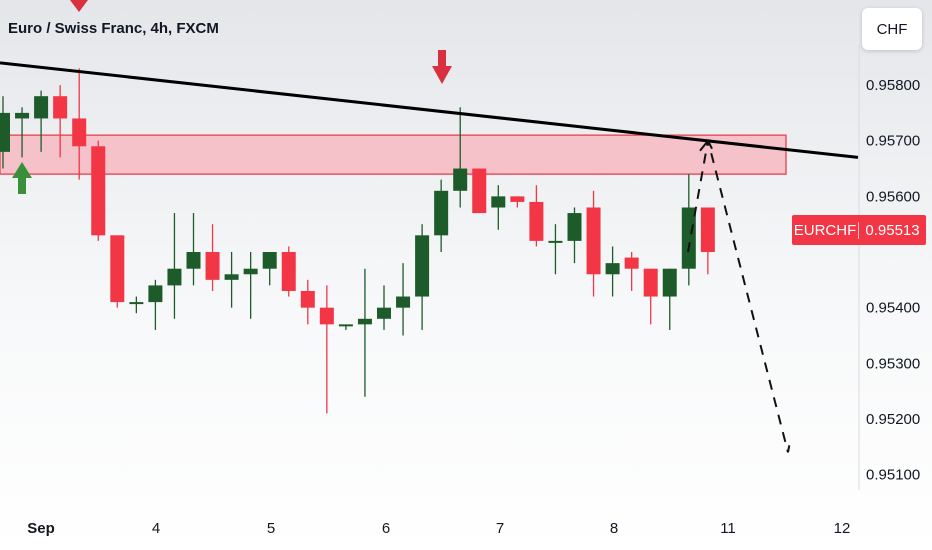 The height and width of the screenshot is (550, 932). What do you see at coordinates (893, 363) in the screenshot?
I see `y-tick-label: 0.95300` at bounding box center [893, 363].